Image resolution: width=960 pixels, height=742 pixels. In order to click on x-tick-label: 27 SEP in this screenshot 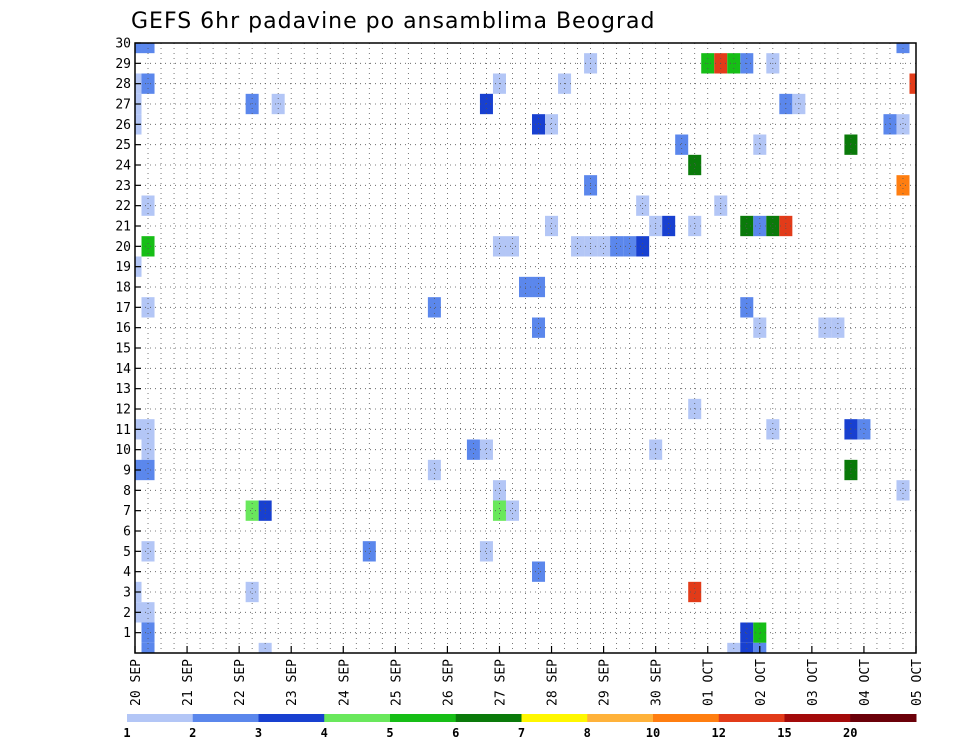, I will do `click(500, 682)`.